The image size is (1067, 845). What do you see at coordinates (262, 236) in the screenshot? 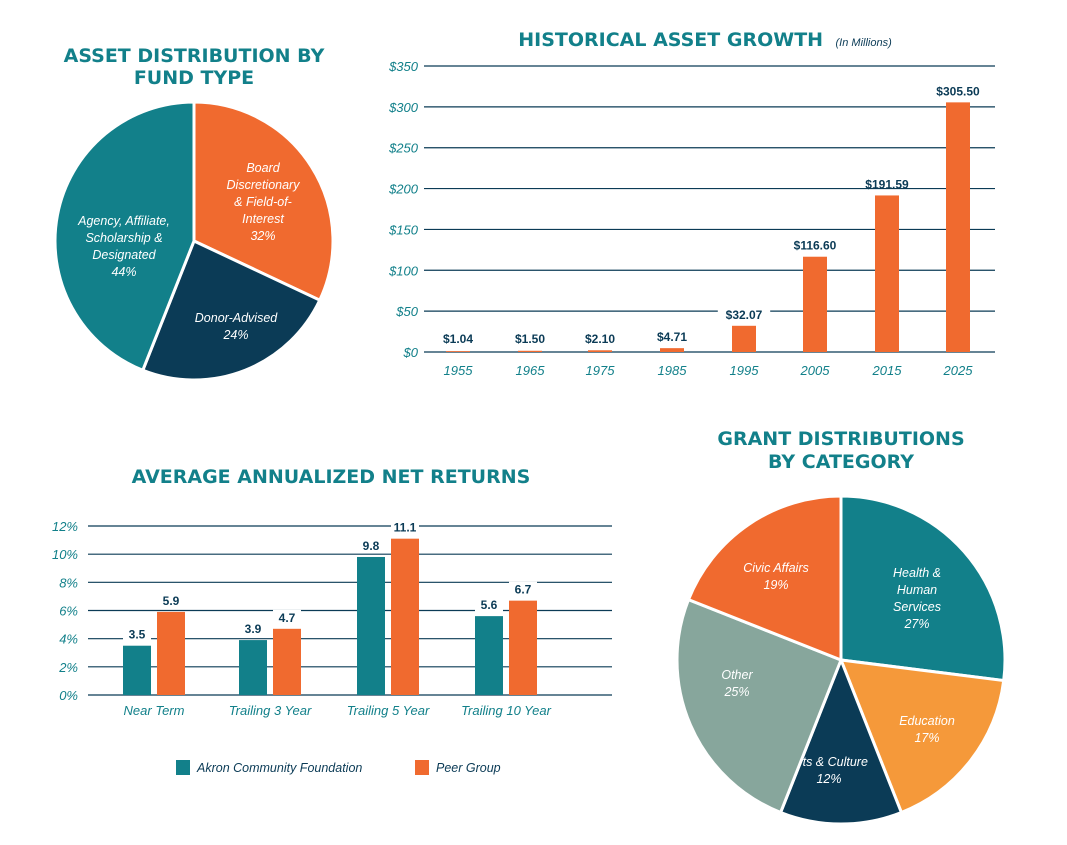
I see `pie-percent-label: 32%` at bounding box center [262, 236].